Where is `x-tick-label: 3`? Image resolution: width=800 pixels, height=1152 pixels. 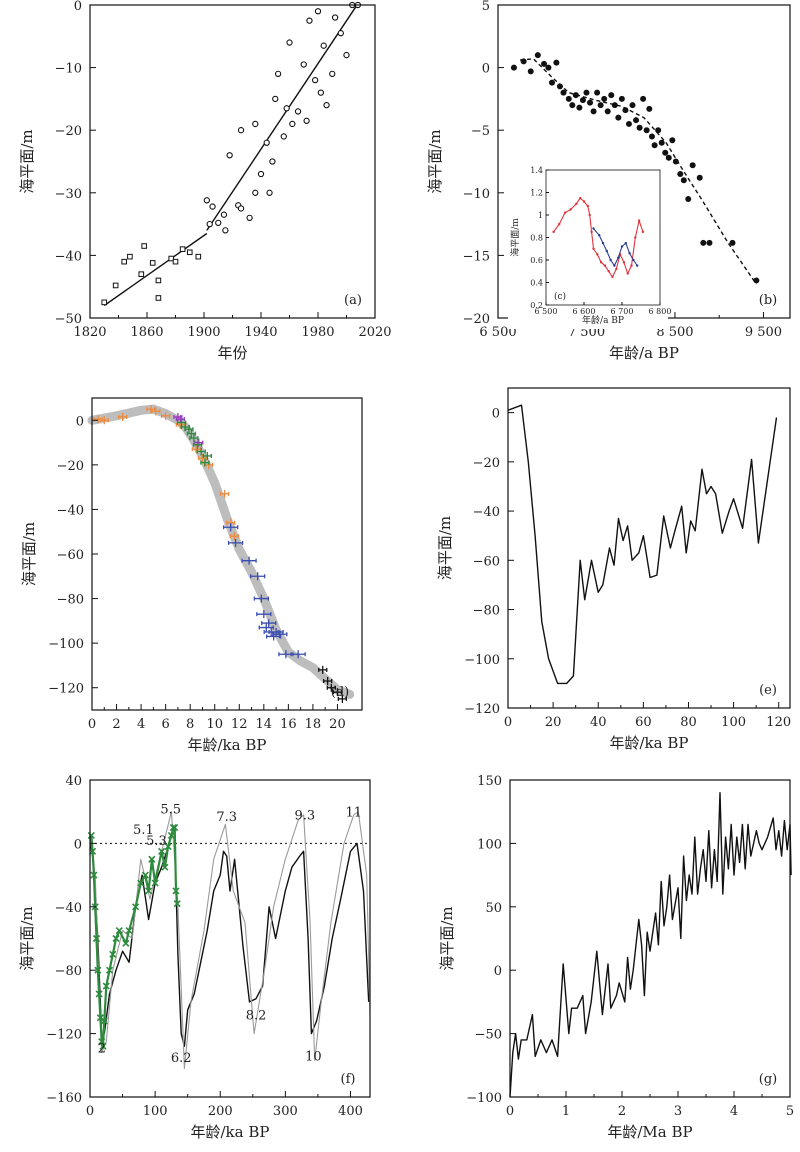
x-tick-label: 3 is located at coordinates (678, 1111).